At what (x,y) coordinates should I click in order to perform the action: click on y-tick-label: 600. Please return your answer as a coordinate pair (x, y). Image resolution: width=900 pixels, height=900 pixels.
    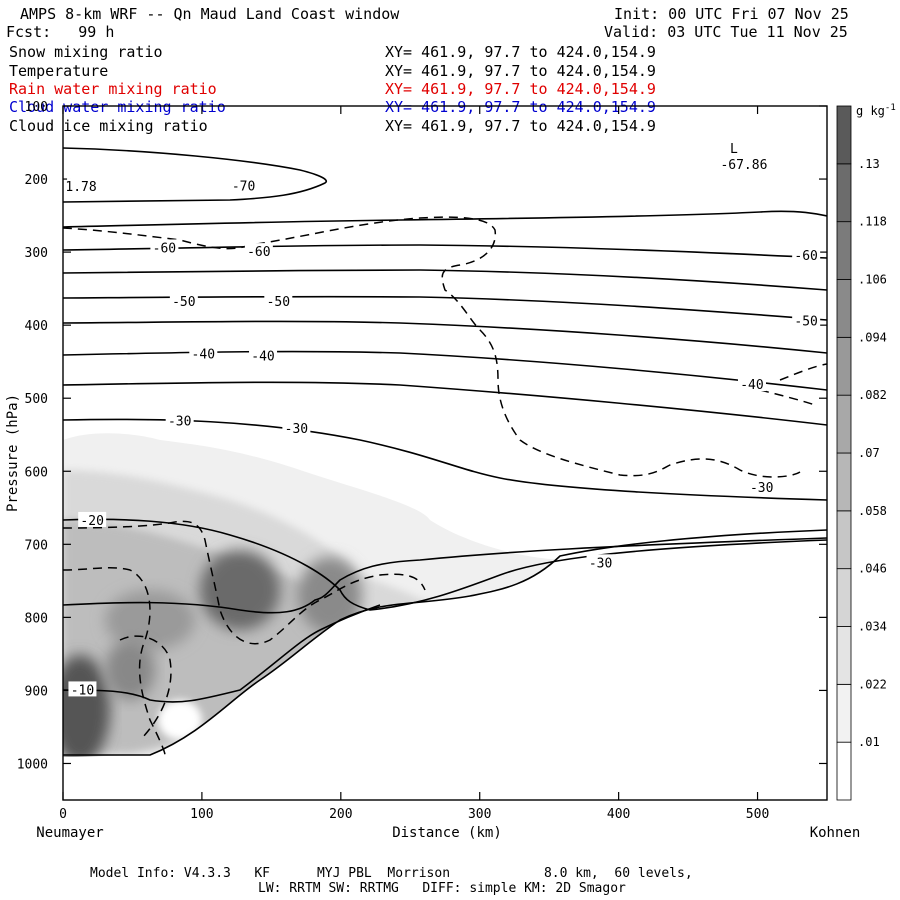
    Looking at the image, I should click on (36, 472).